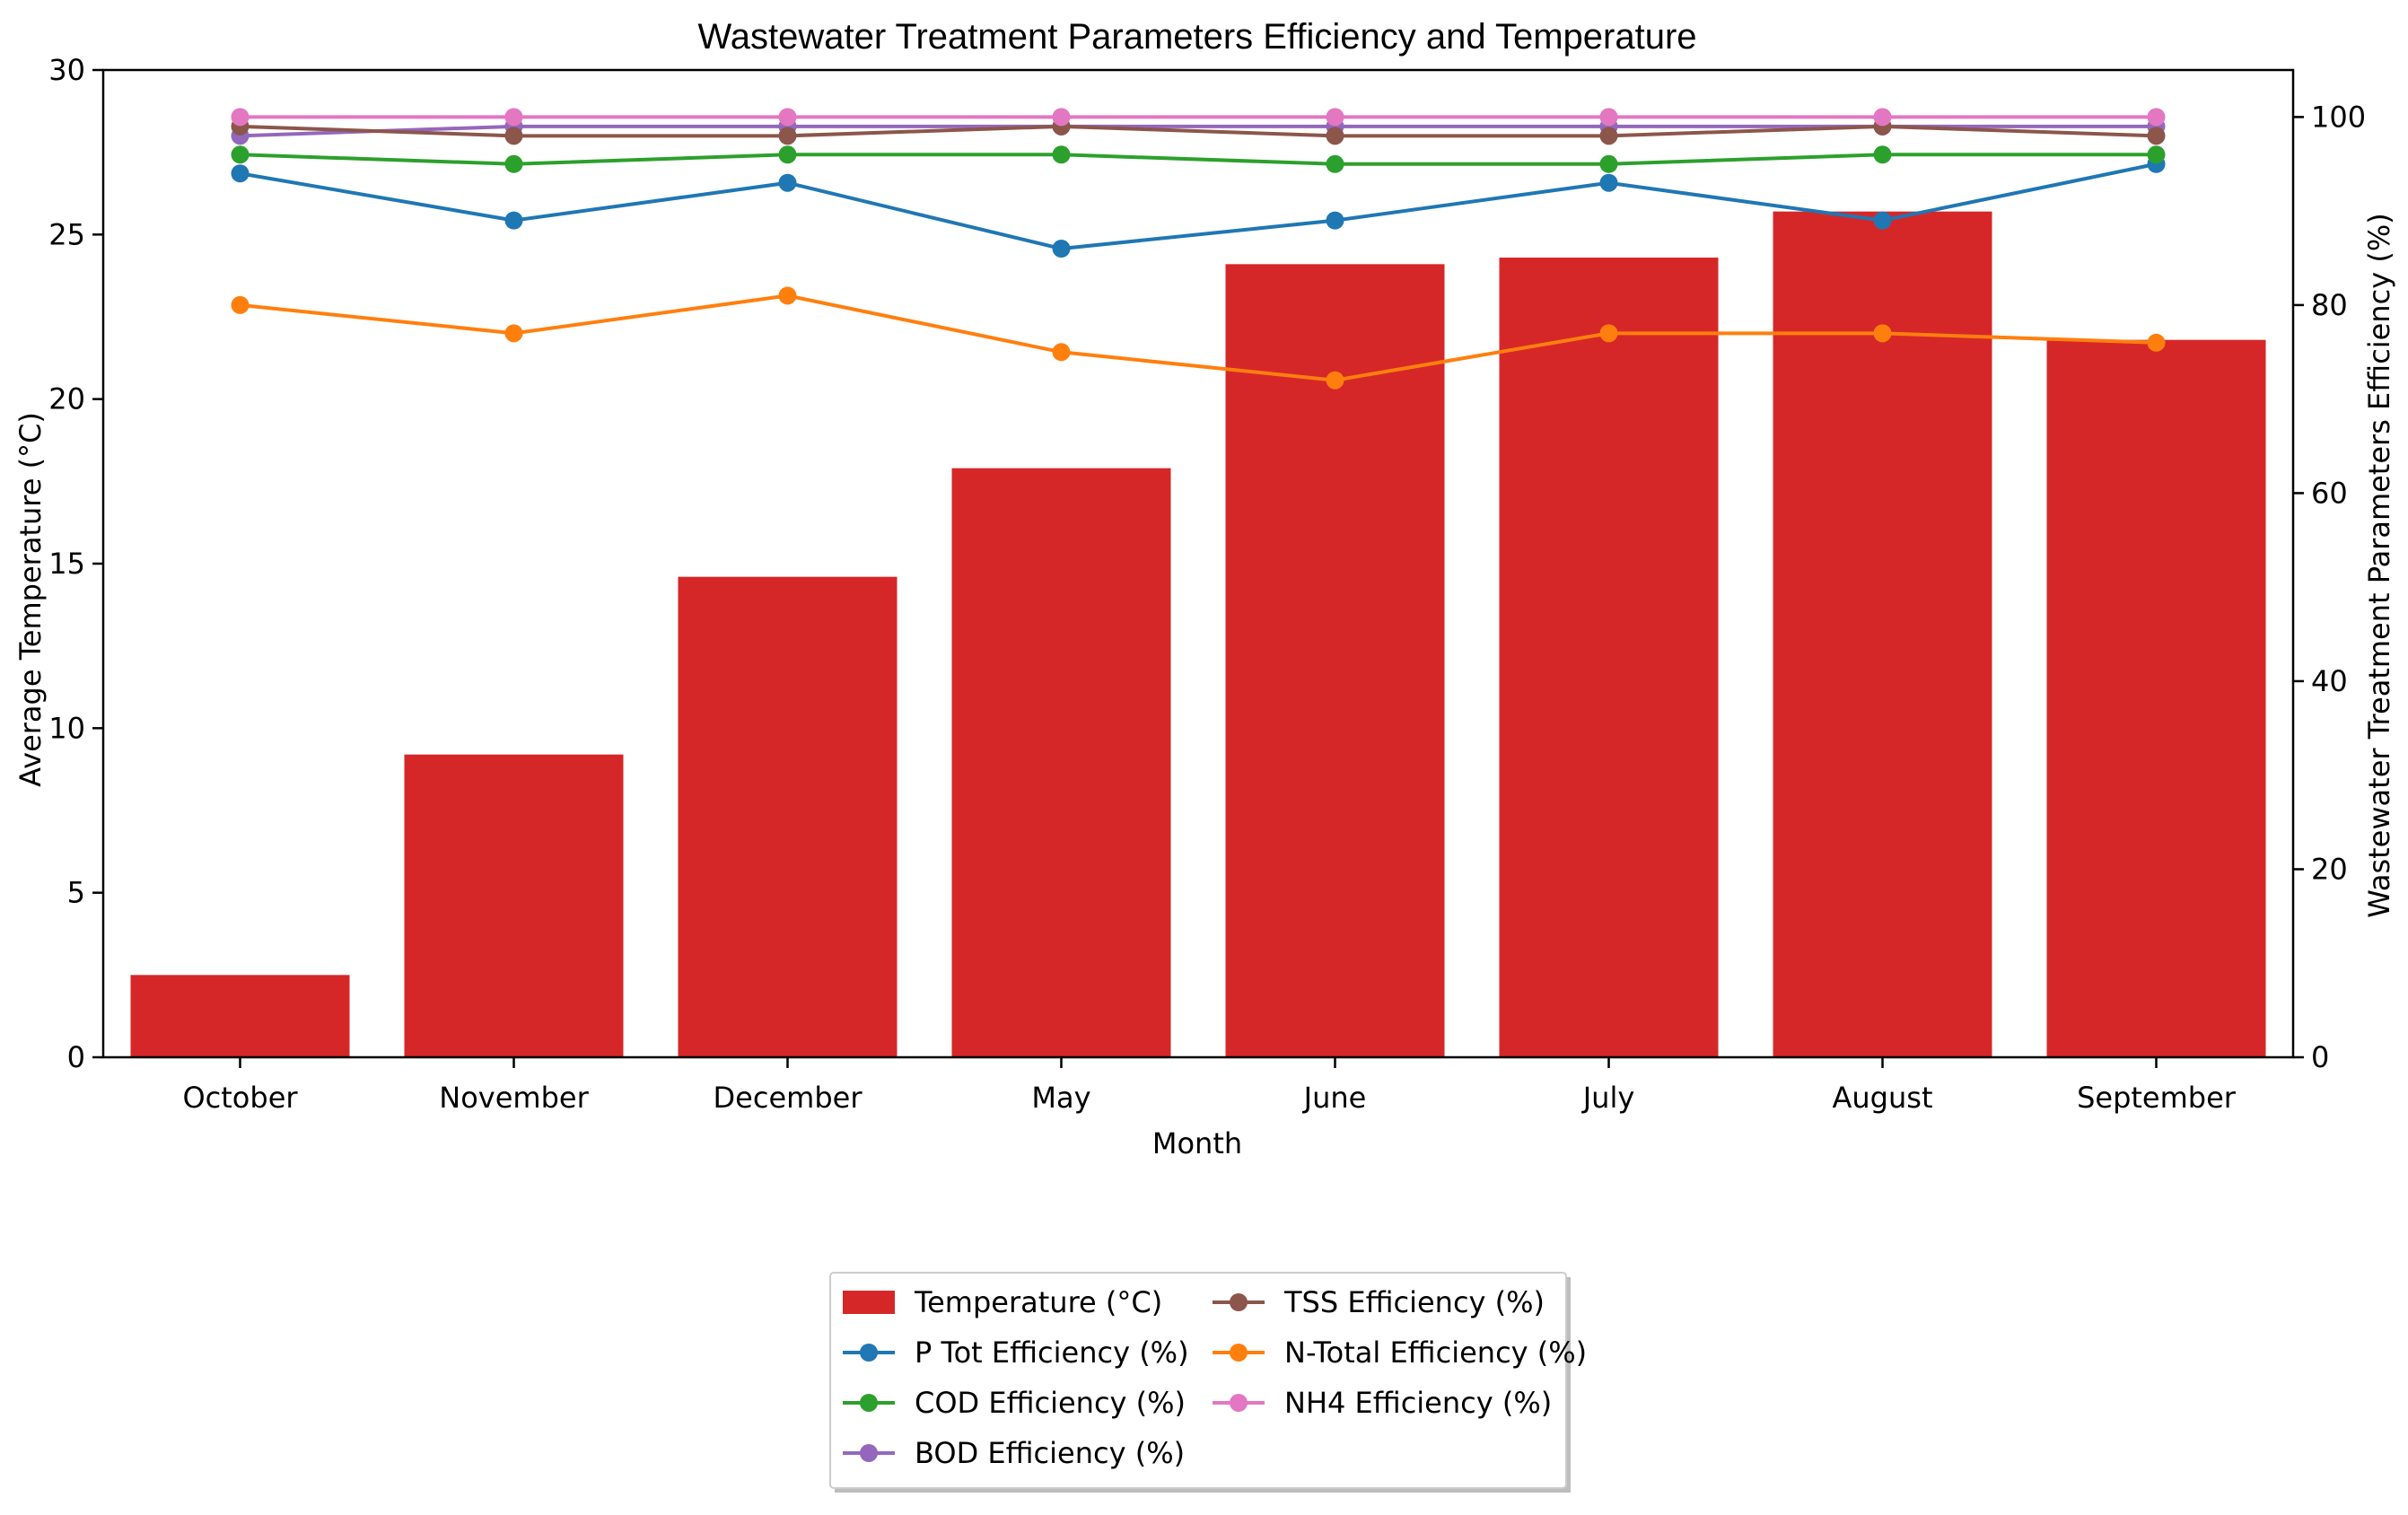 The width and height of the screenshot is (2408, 1515). I want to click on cod-efficiency-point-december, so click(788, 154).